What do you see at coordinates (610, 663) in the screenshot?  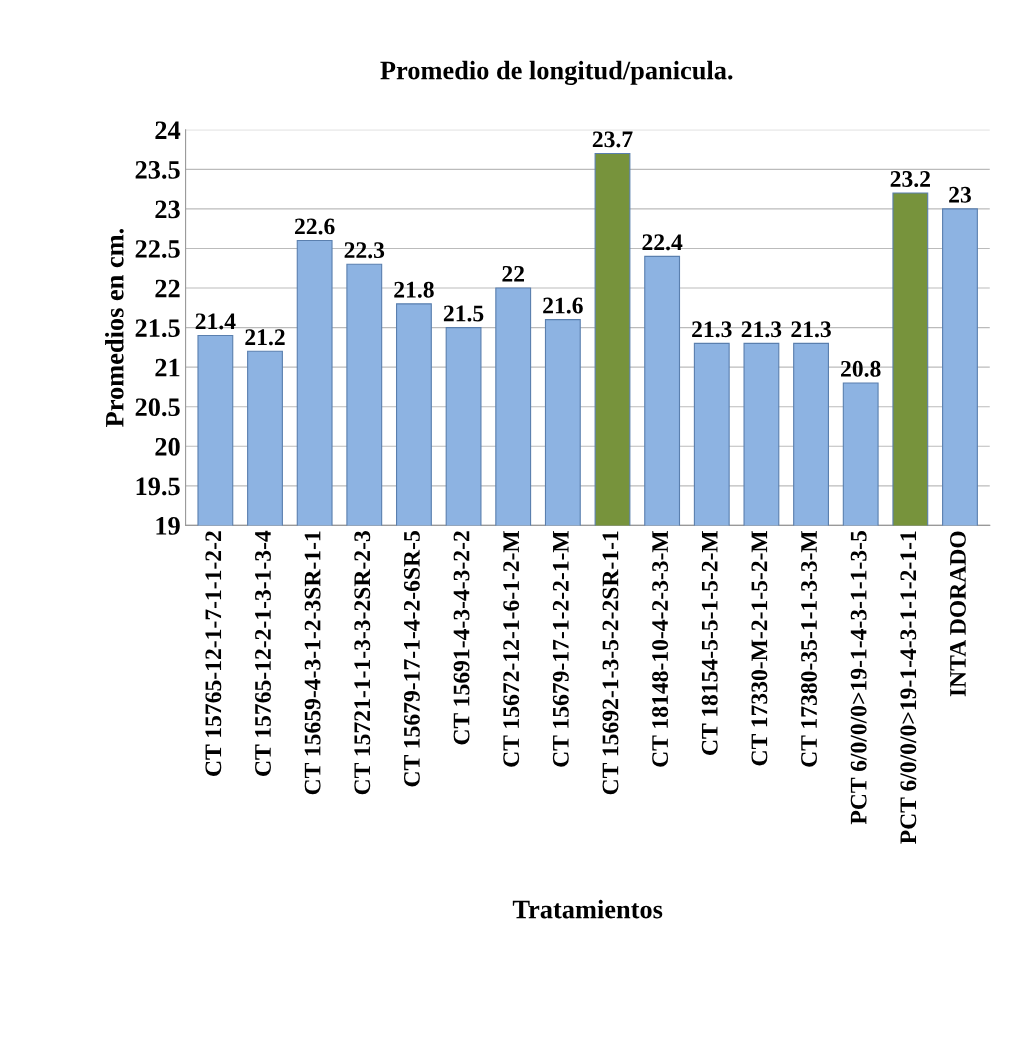 I see `x-tick-label: CT 15692-1-3-5-2-2SR-1-1` at bounding box center [610, 663].